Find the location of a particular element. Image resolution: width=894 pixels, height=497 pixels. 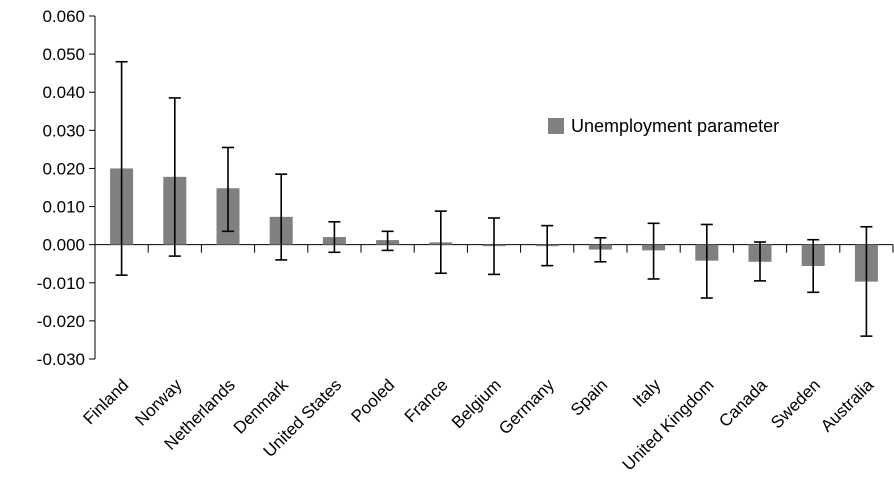

category-label: Italy is located at coordinates (647, 393).